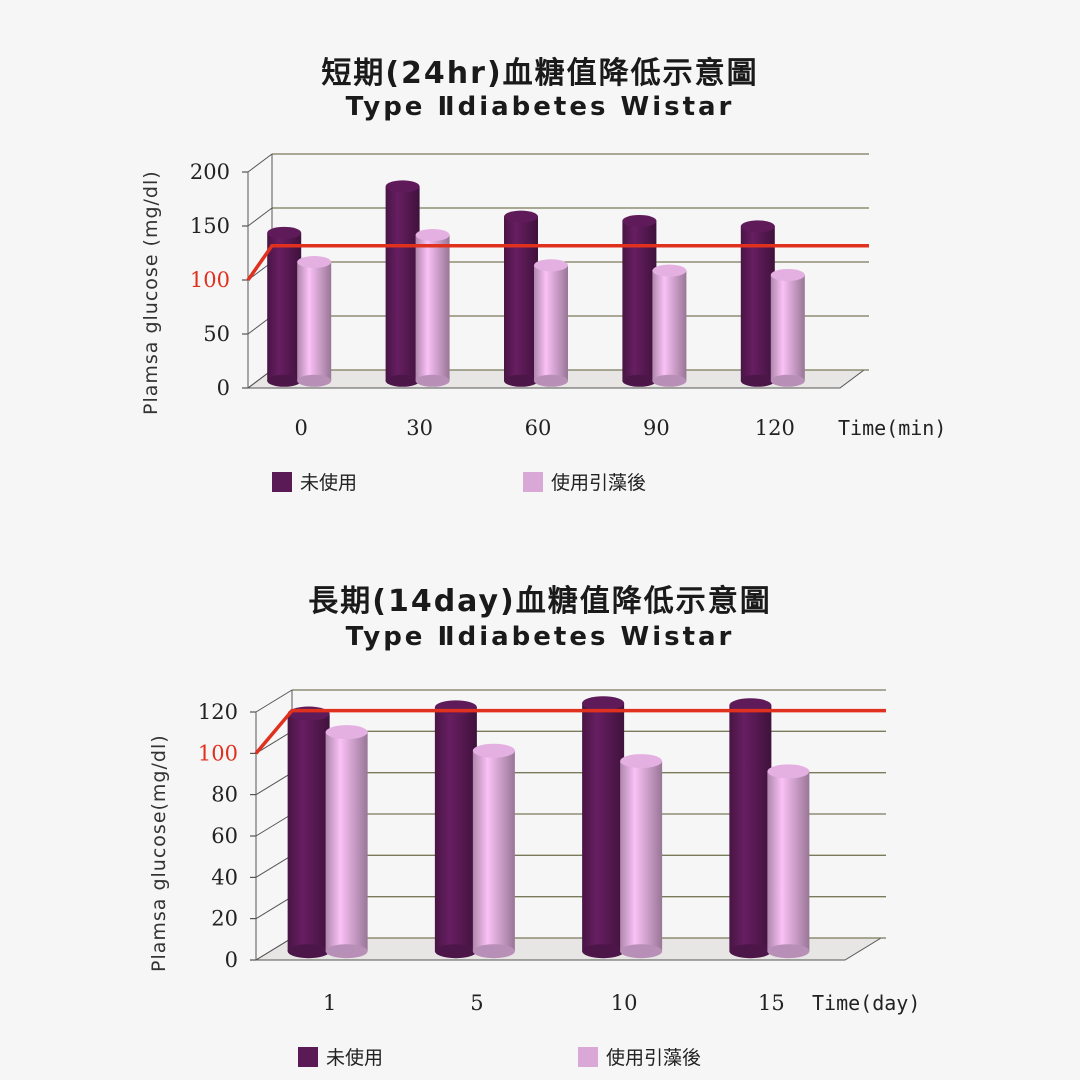  What do you see at coordinates (533, 481) in the screenshot?
I see `legend-swatch-treated` at bounding box center [533, 481].